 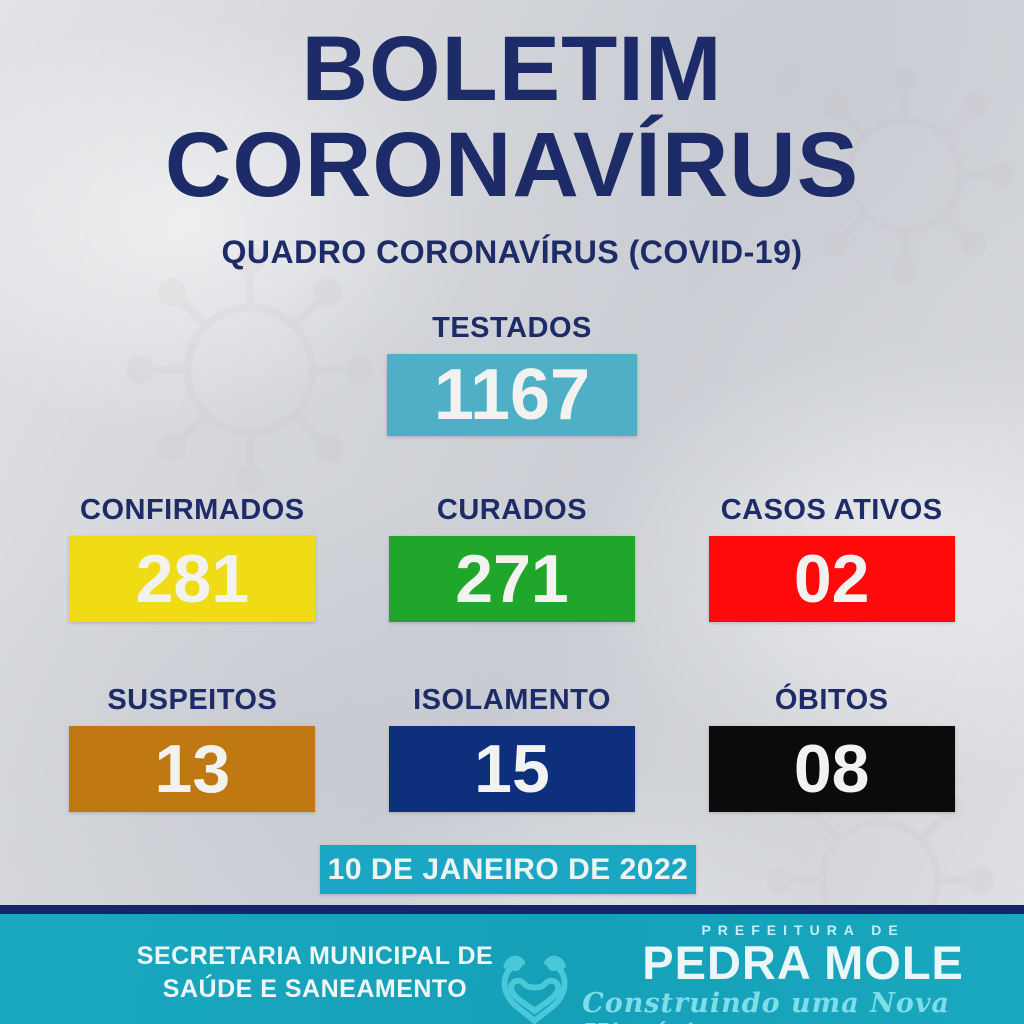 What do you see at coordinates (831, 700) in the screenshot?
I see `stat-label-obitos: ÓBITOS` at bounding box center [831, 700].